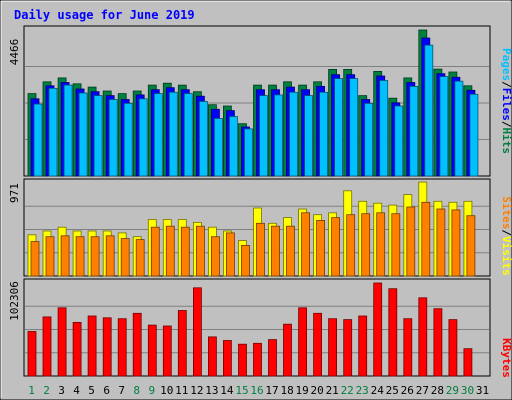  I want to click on x-tick-label-3: 3, so click(61, 390).